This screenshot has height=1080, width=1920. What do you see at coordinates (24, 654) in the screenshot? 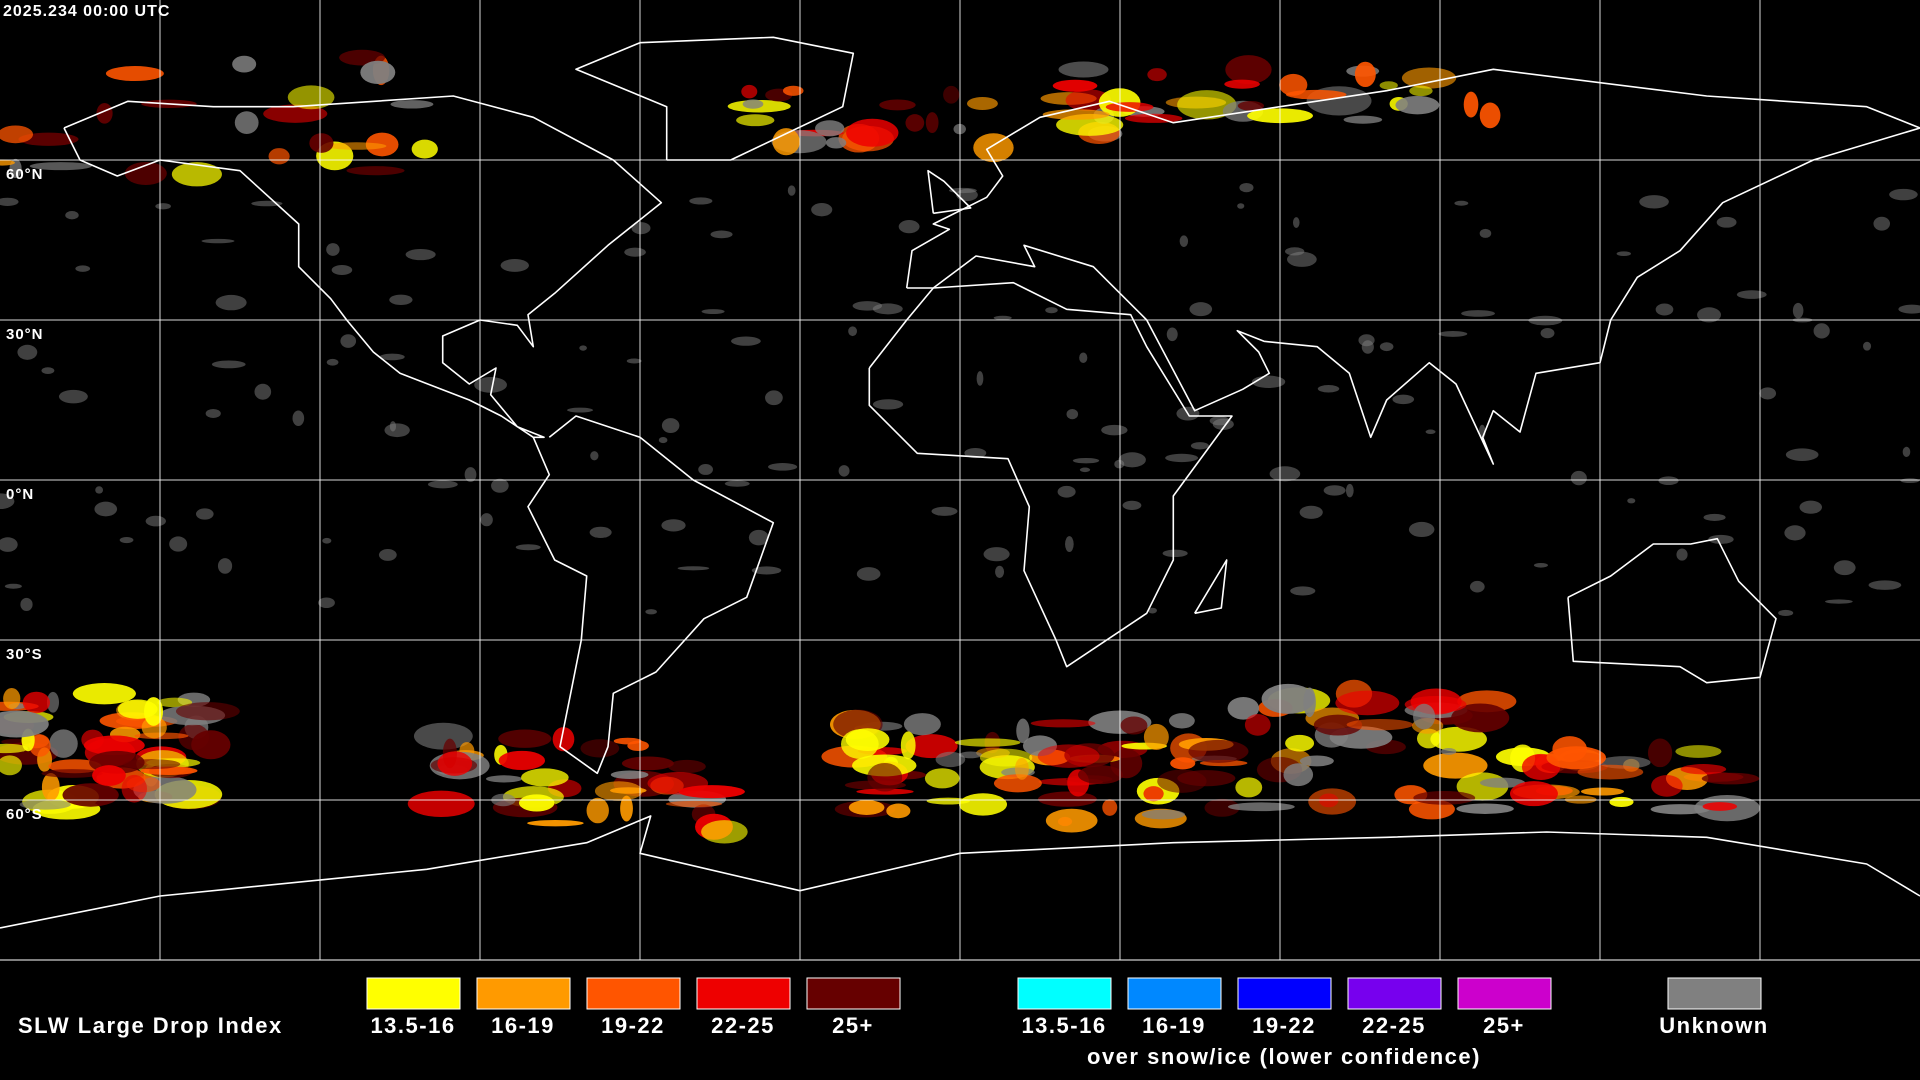
I see `latitude-label: 30°S` at bounding box center [24, 654].